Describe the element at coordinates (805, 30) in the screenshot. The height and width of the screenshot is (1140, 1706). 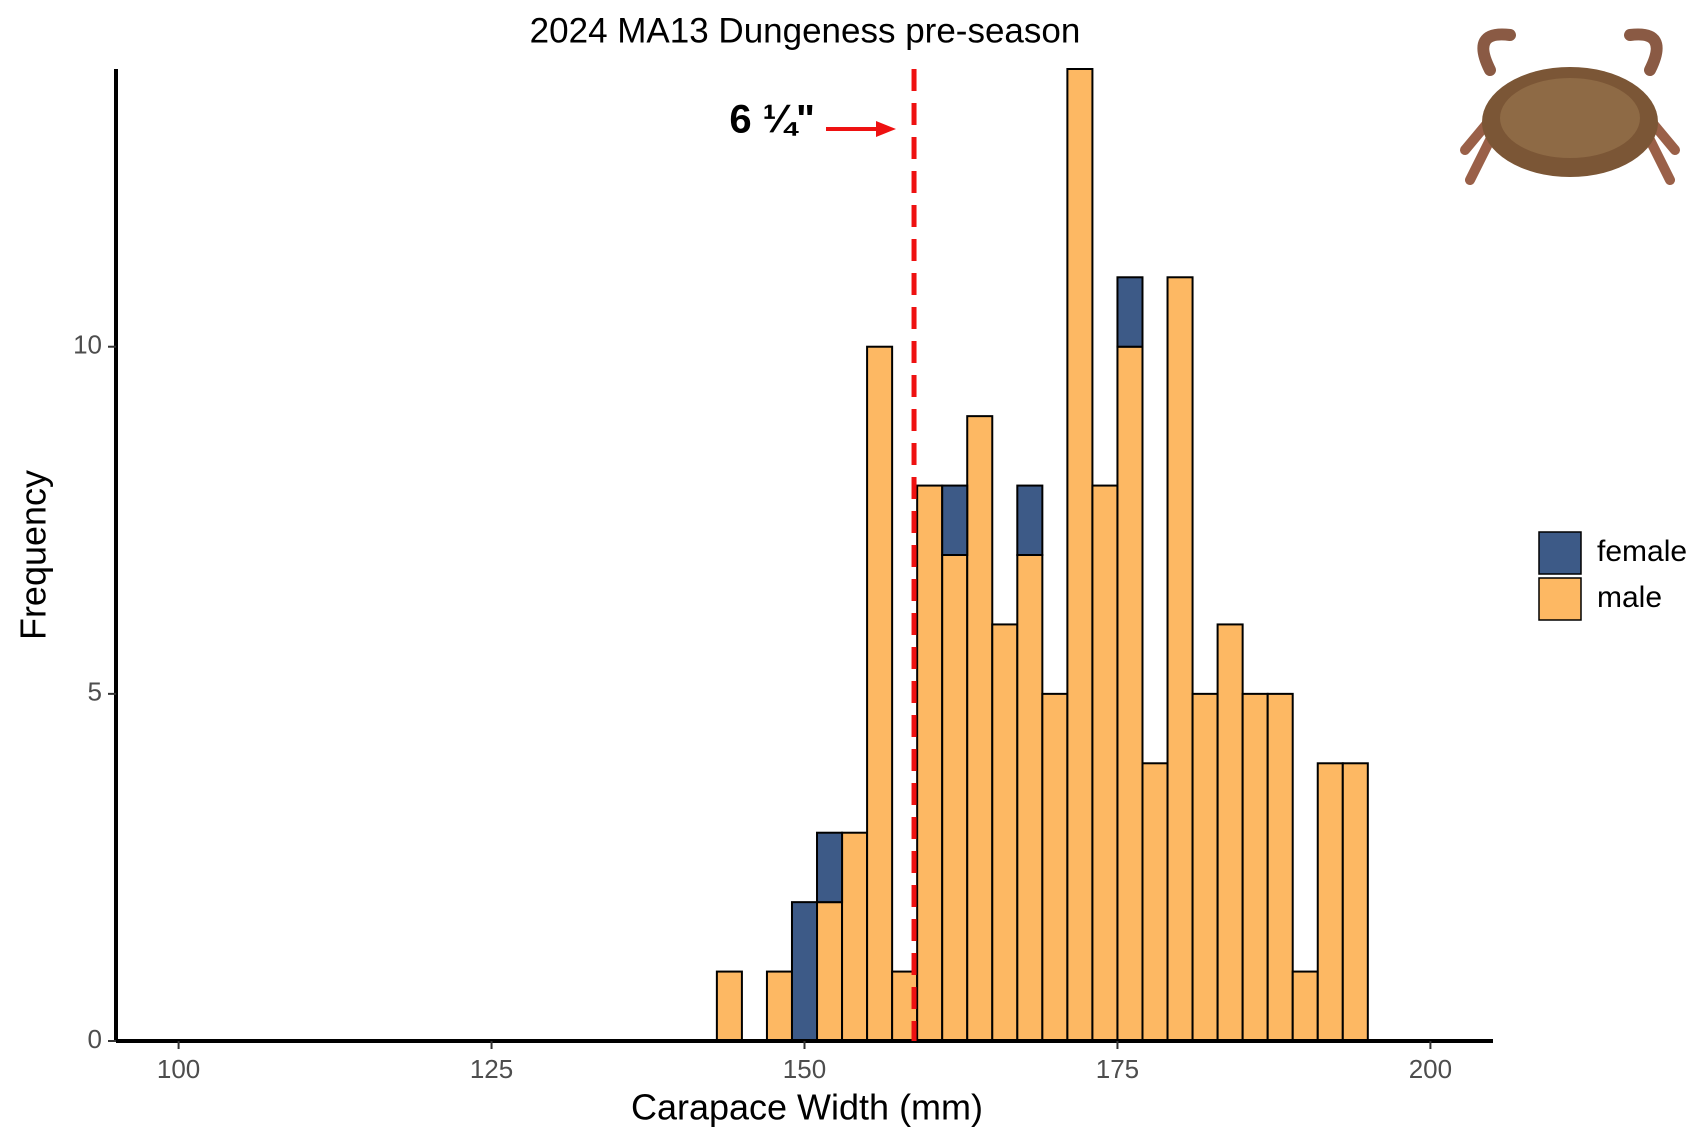
I see `chart-title: 2024 MA13 Dungeness pre-season` at that location.